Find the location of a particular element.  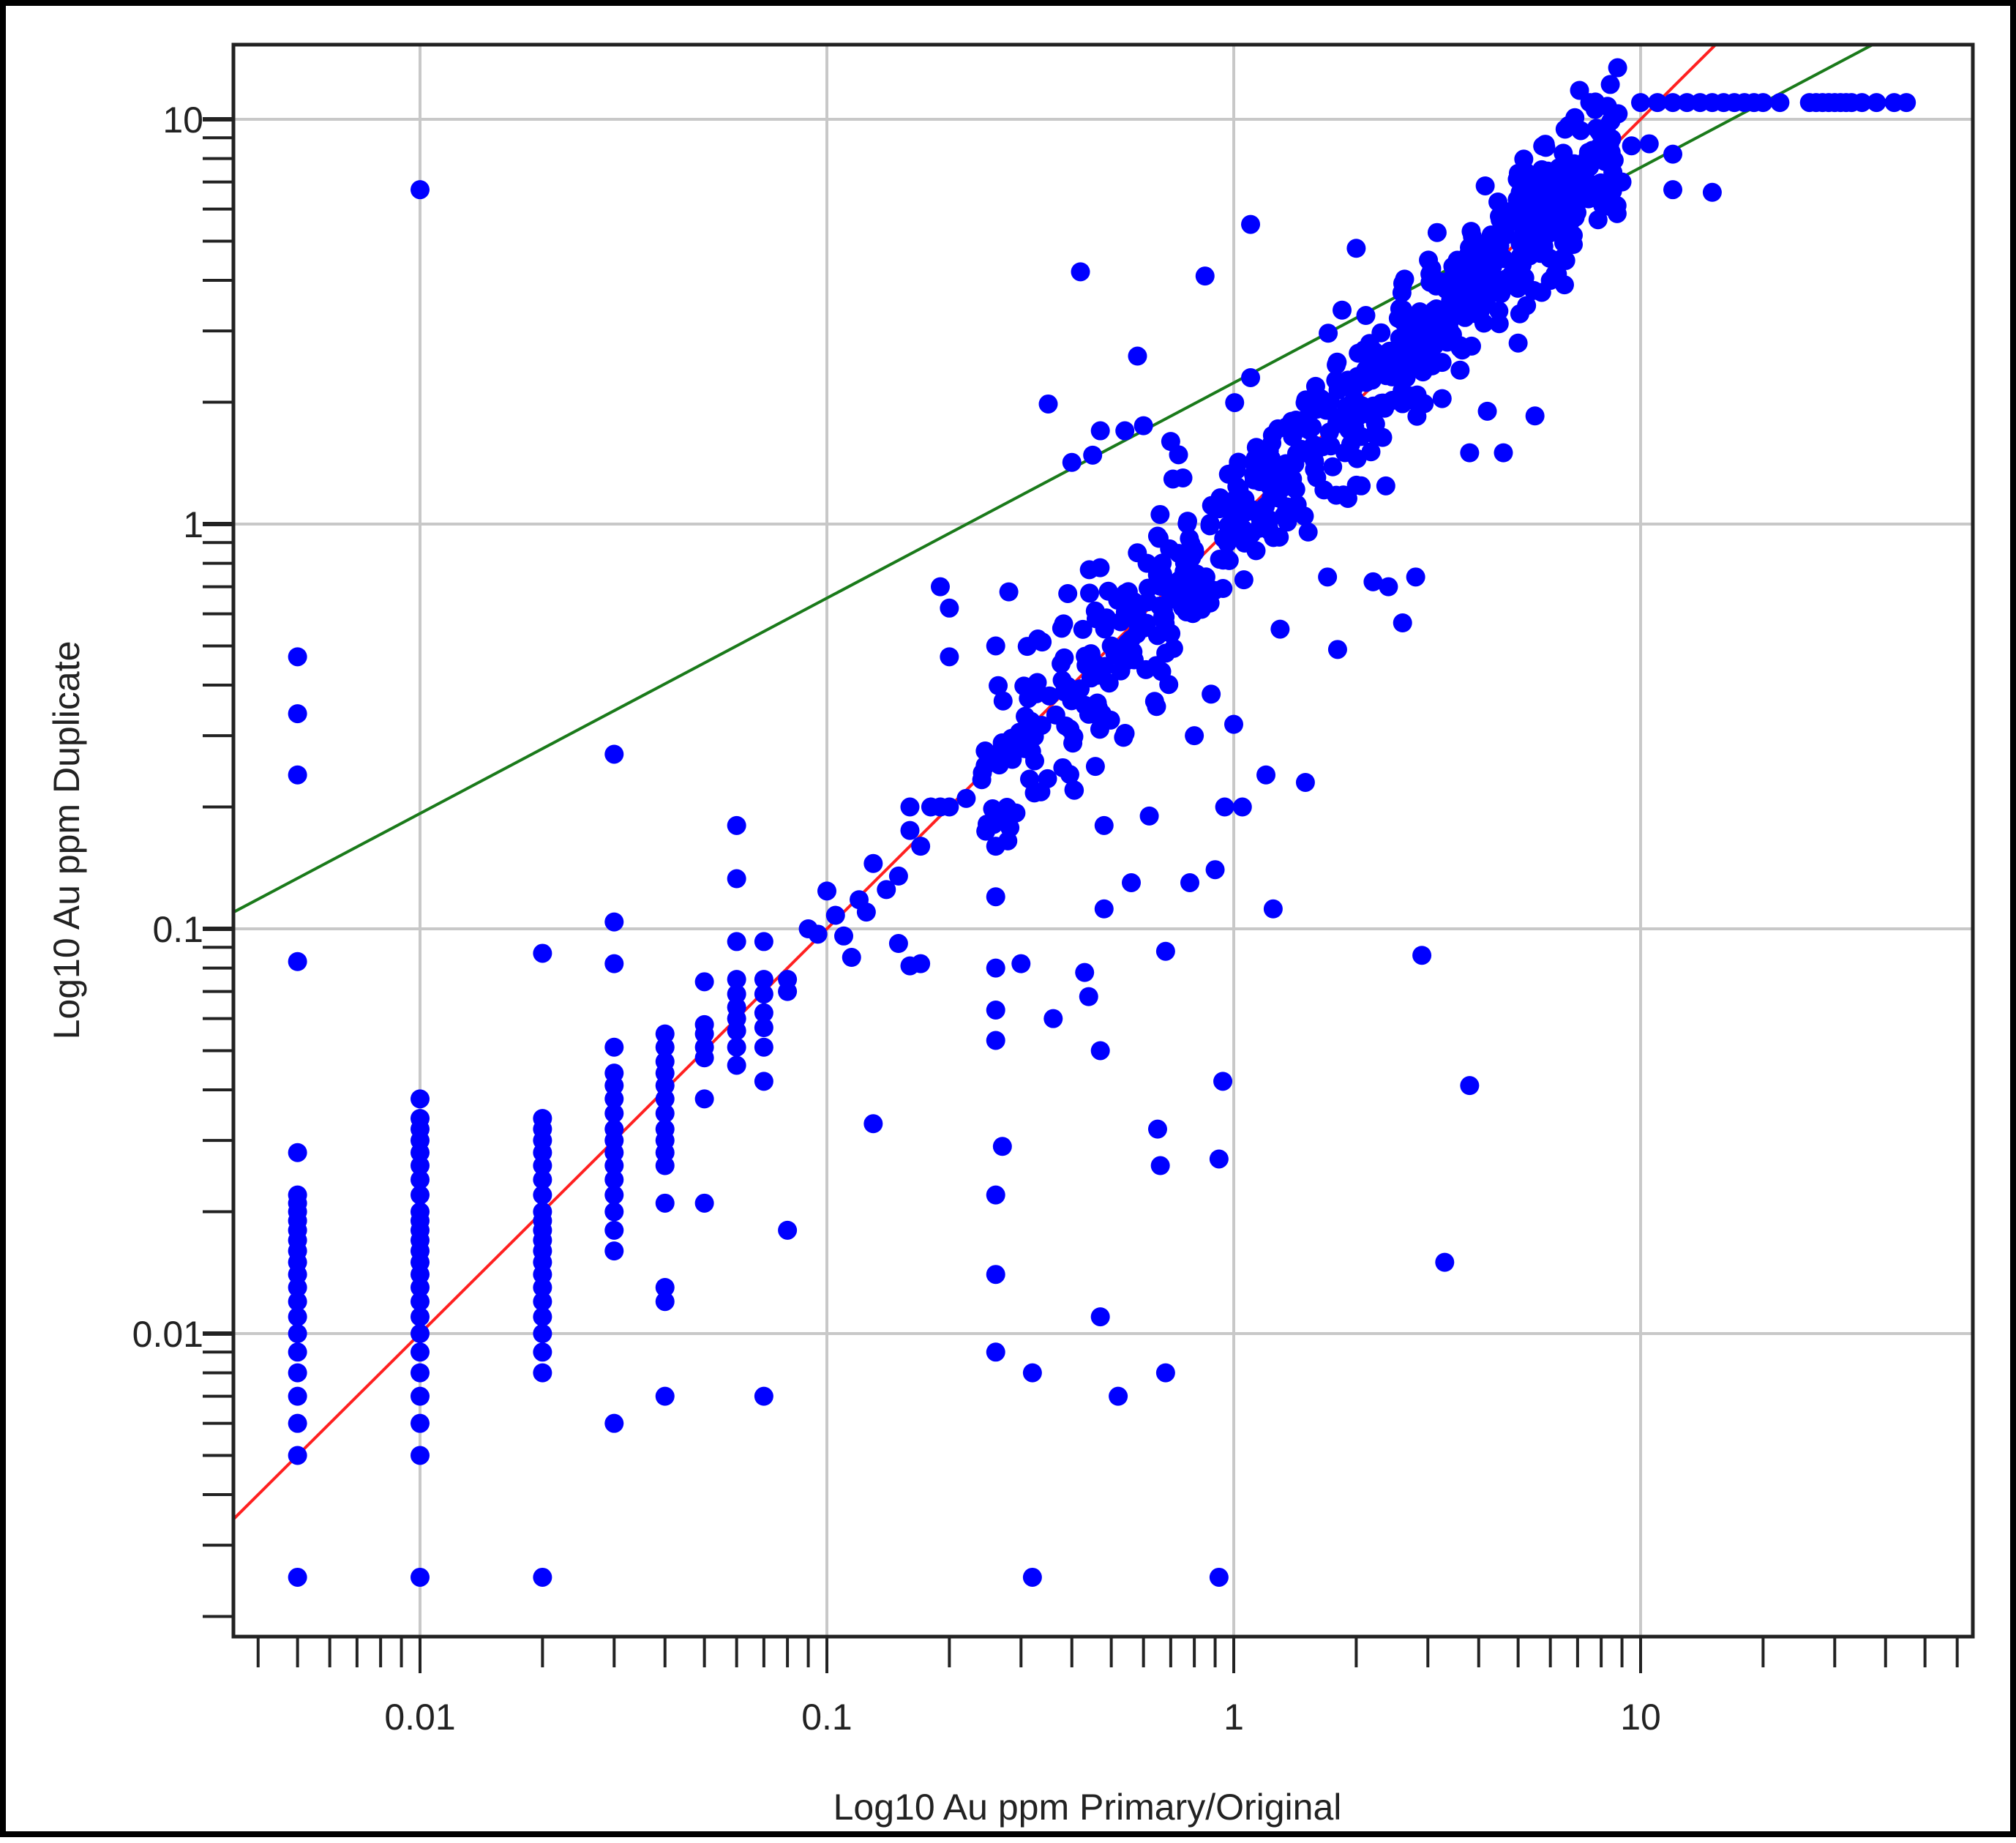

x-tick-label: 0.1 is located at coordinates (827, 1718).